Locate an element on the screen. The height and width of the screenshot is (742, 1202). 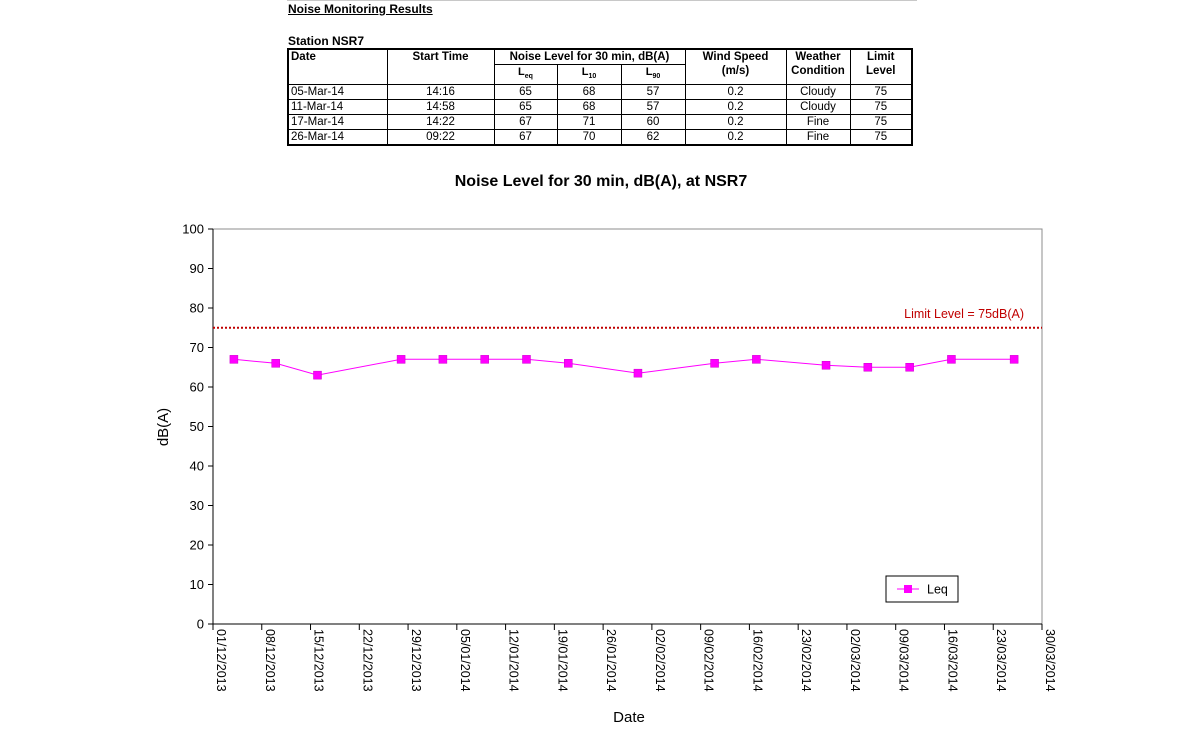
y-tick-label: 60 is located at coordinates (197, 387).